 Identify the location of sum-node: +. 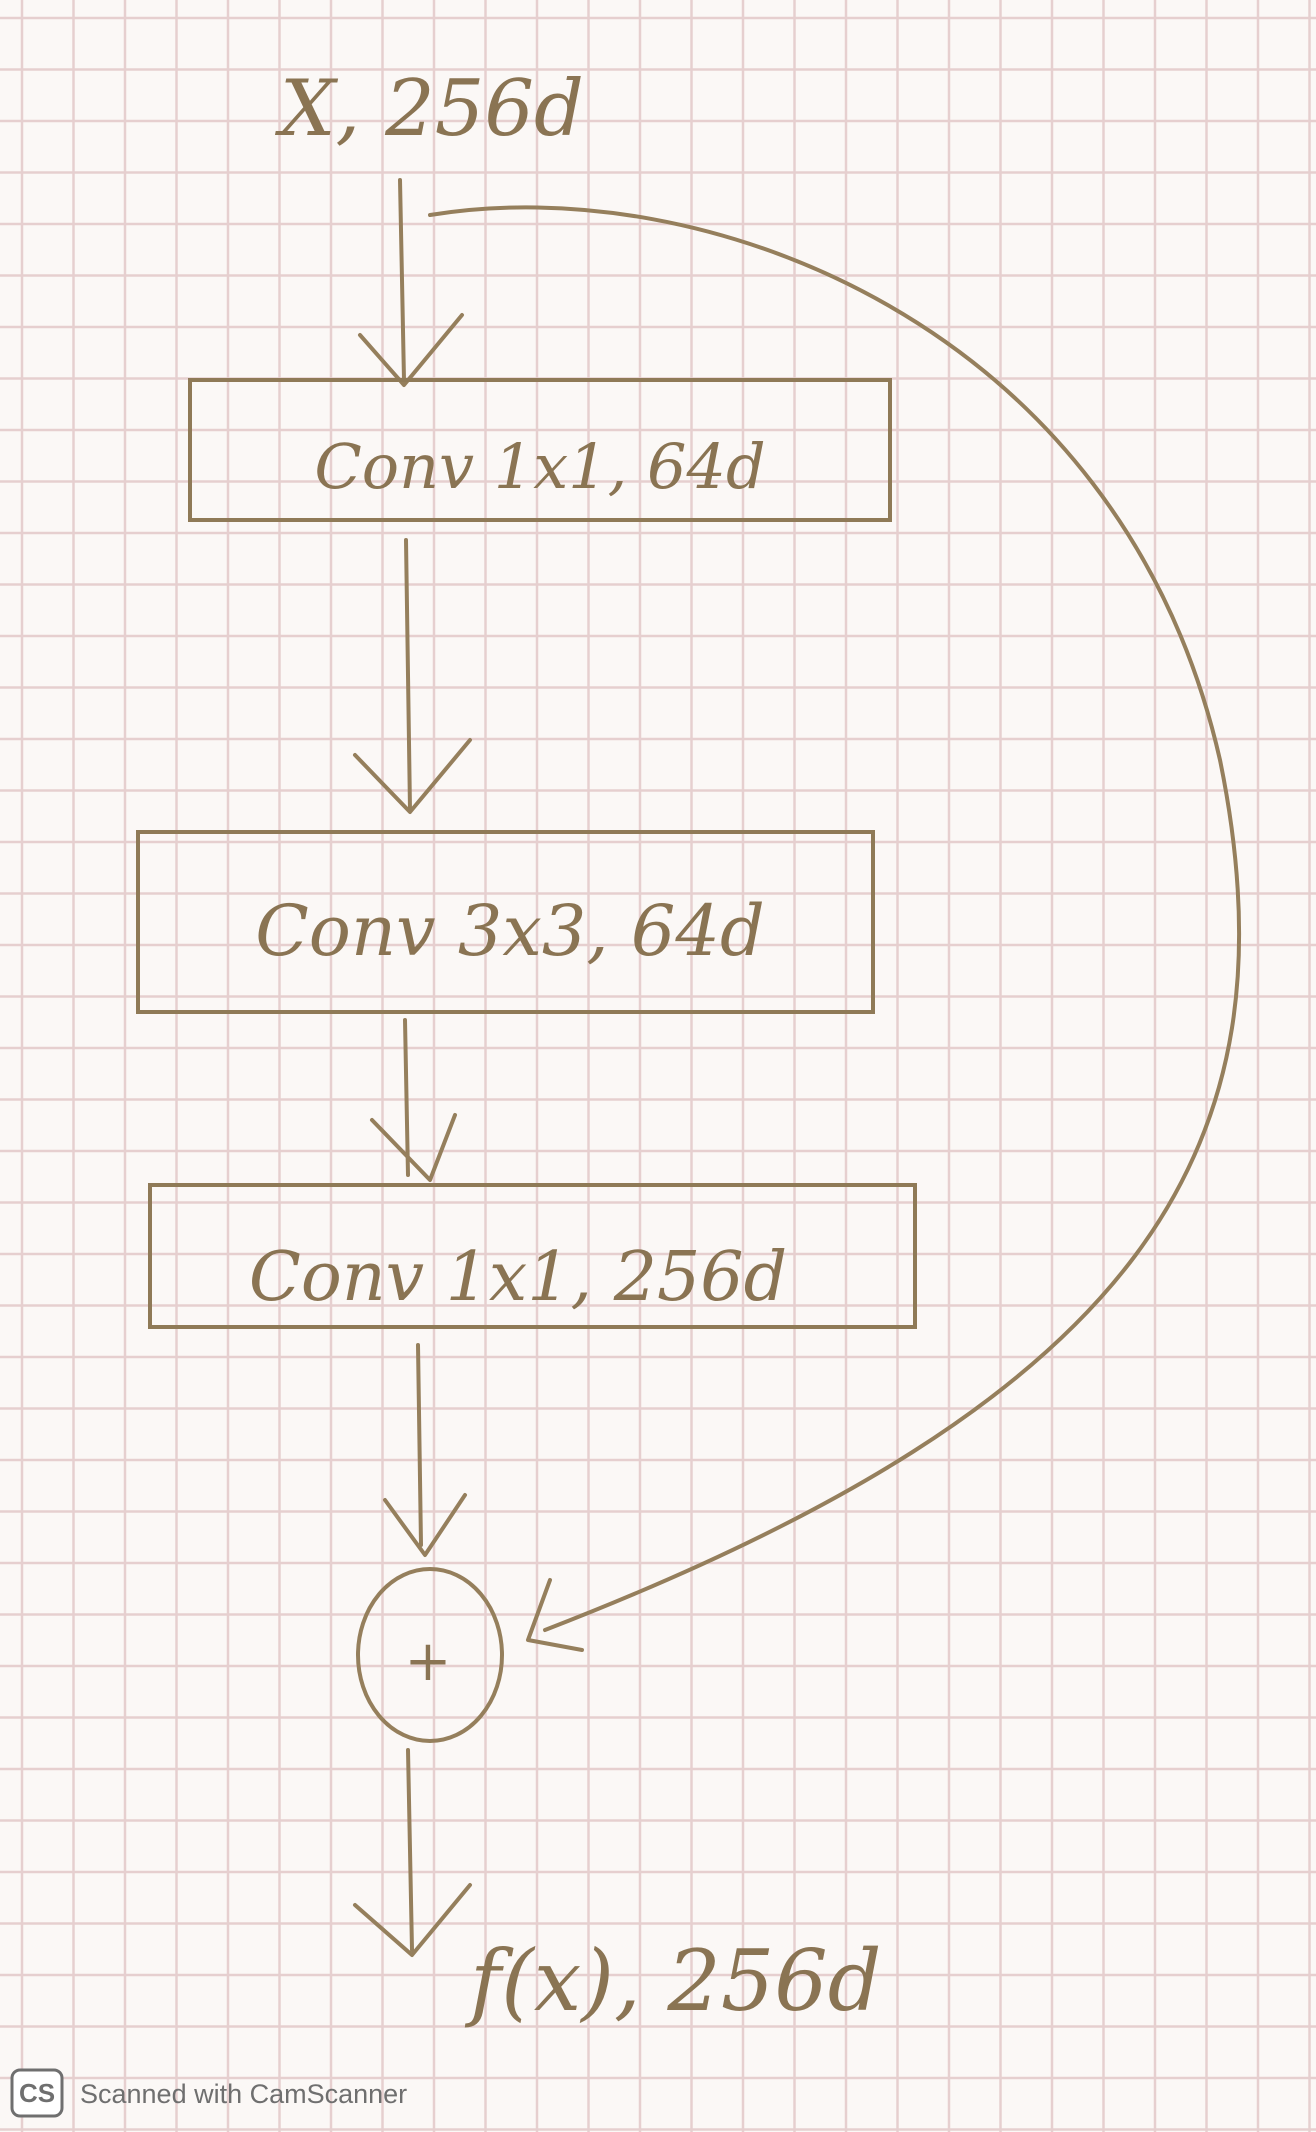
(430, 1655).